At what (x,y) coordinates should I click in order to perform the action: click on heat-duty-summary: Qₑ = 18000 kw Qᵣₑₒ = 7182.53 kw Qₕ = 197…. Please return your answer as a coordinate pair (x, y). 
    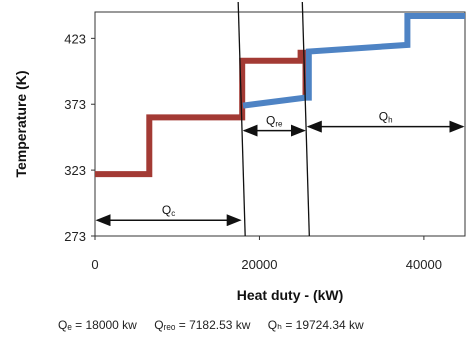
    Looking at the image, I should click on (218, 325).